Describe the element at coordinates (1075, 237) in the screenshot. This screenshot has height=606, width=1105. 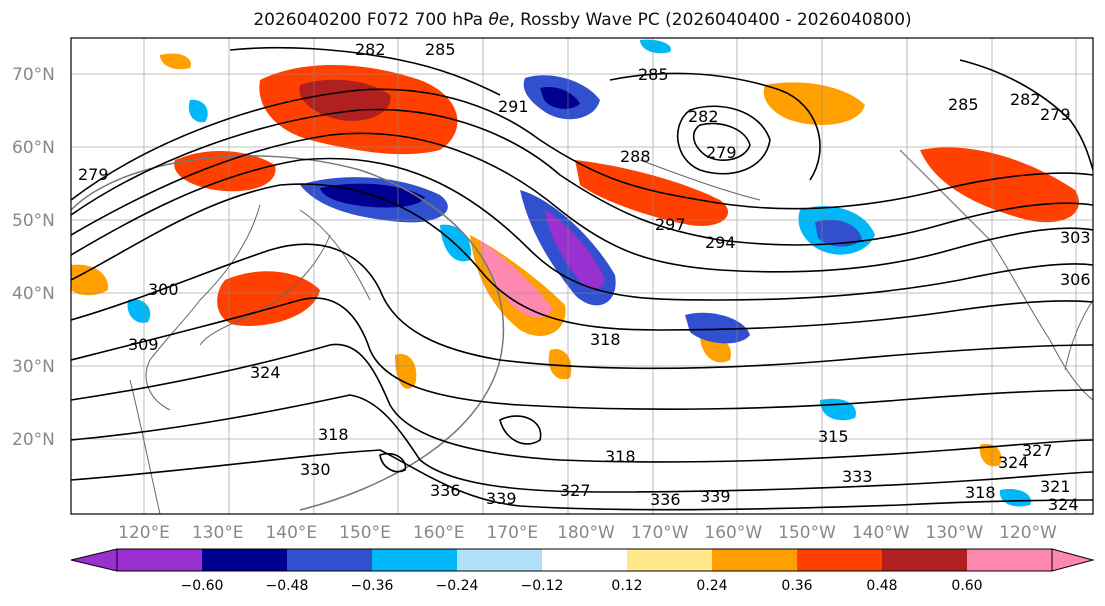
I see `contour-label: 303` at that location.